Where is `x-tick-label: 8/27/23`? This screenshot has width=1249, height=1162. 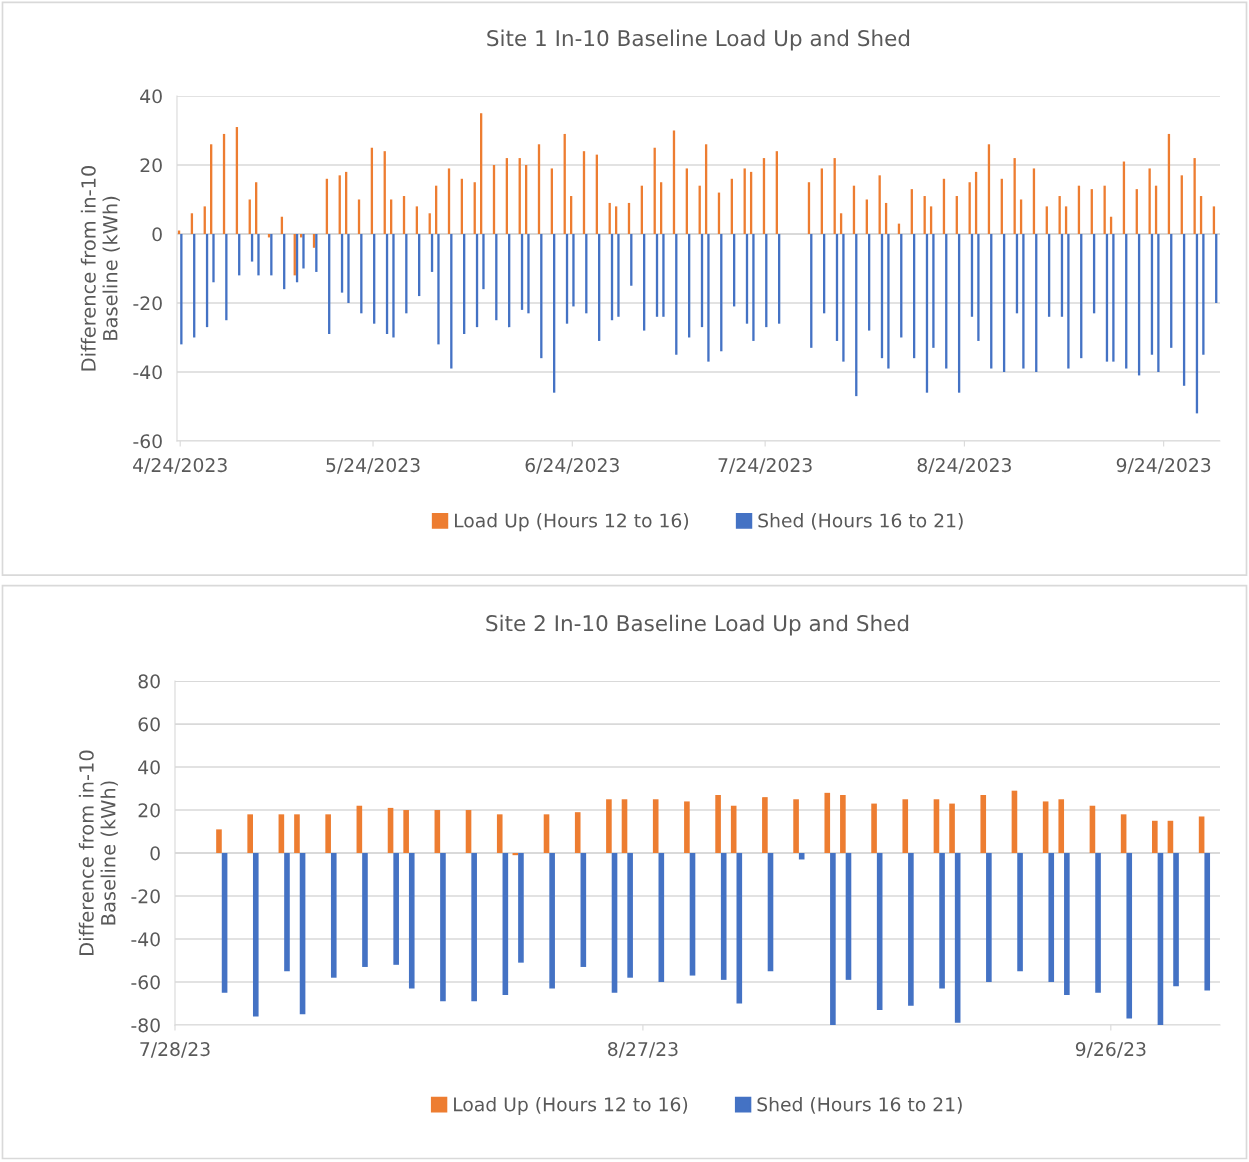 x-tick-label: 8/27/23 is located at coordinates (643, 1050).